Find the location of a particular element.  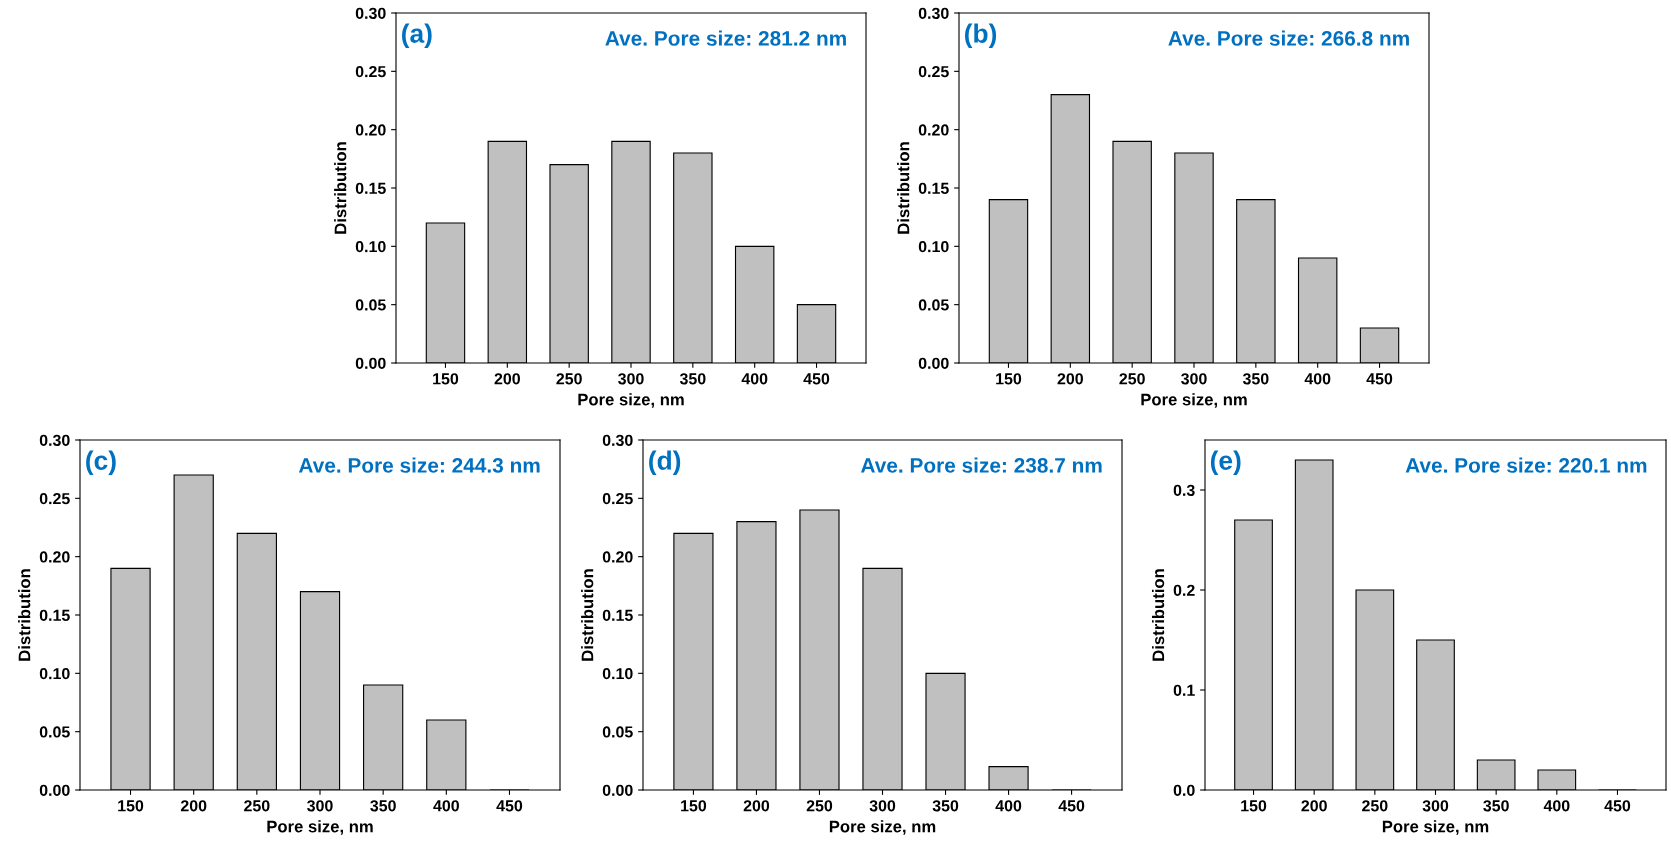

annotation: Ave. Pore size: 266.8 nm is located at coordinates (1288, 38).